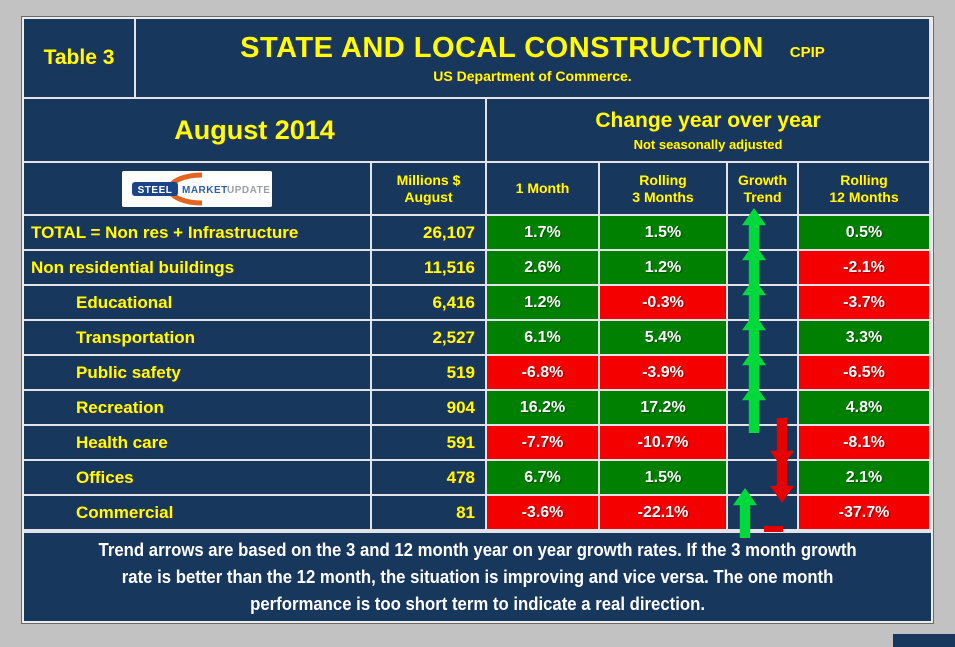 The image size is (955, 647). What do you see at coordinates (255, 131) in the screenshot?
I see `period-label: August 2014` at bounding box center [255, 131].